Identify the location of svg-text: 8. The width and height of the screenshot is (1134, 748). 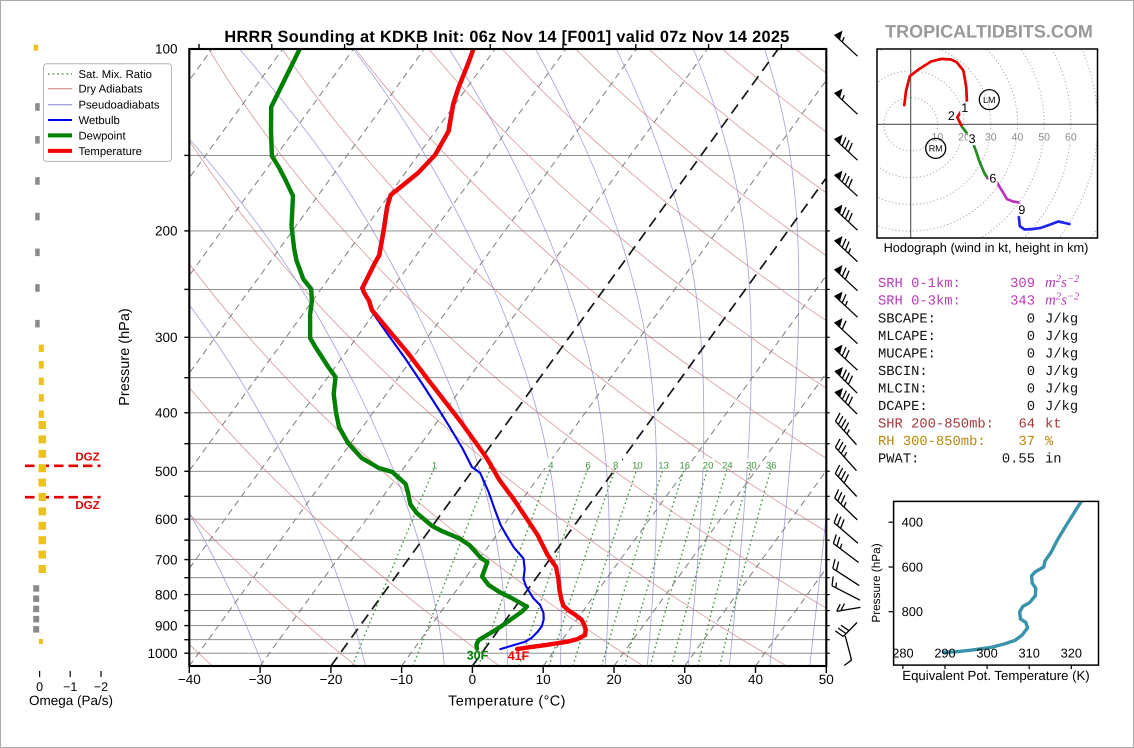
(615, 465).